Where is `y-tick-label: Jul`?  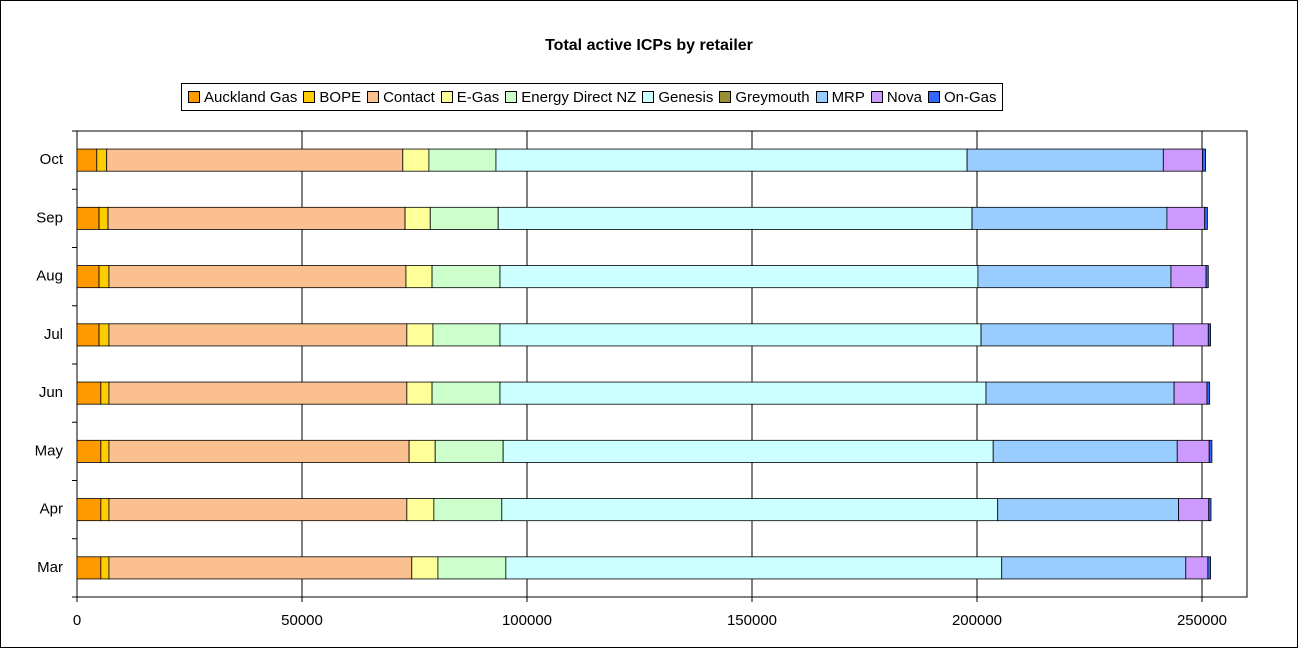
y-tick-label: Jul is located at coordinates (53, 334).